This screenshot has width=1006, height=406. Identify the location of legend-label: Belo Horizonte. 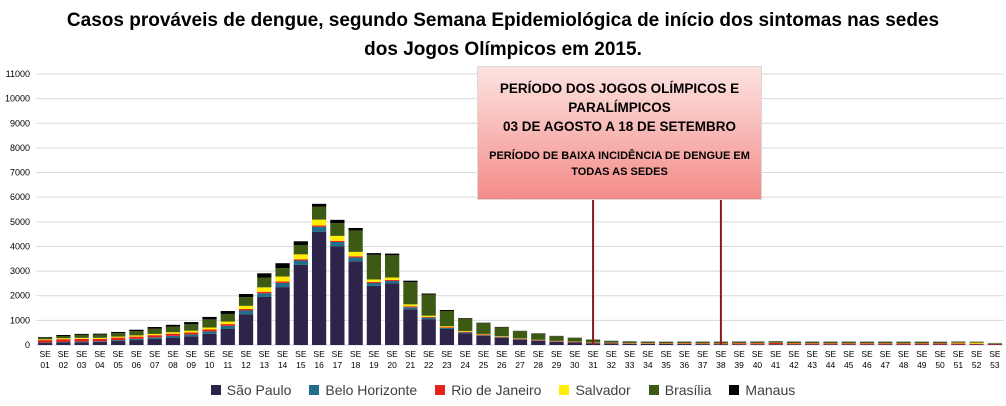
(371, 390).